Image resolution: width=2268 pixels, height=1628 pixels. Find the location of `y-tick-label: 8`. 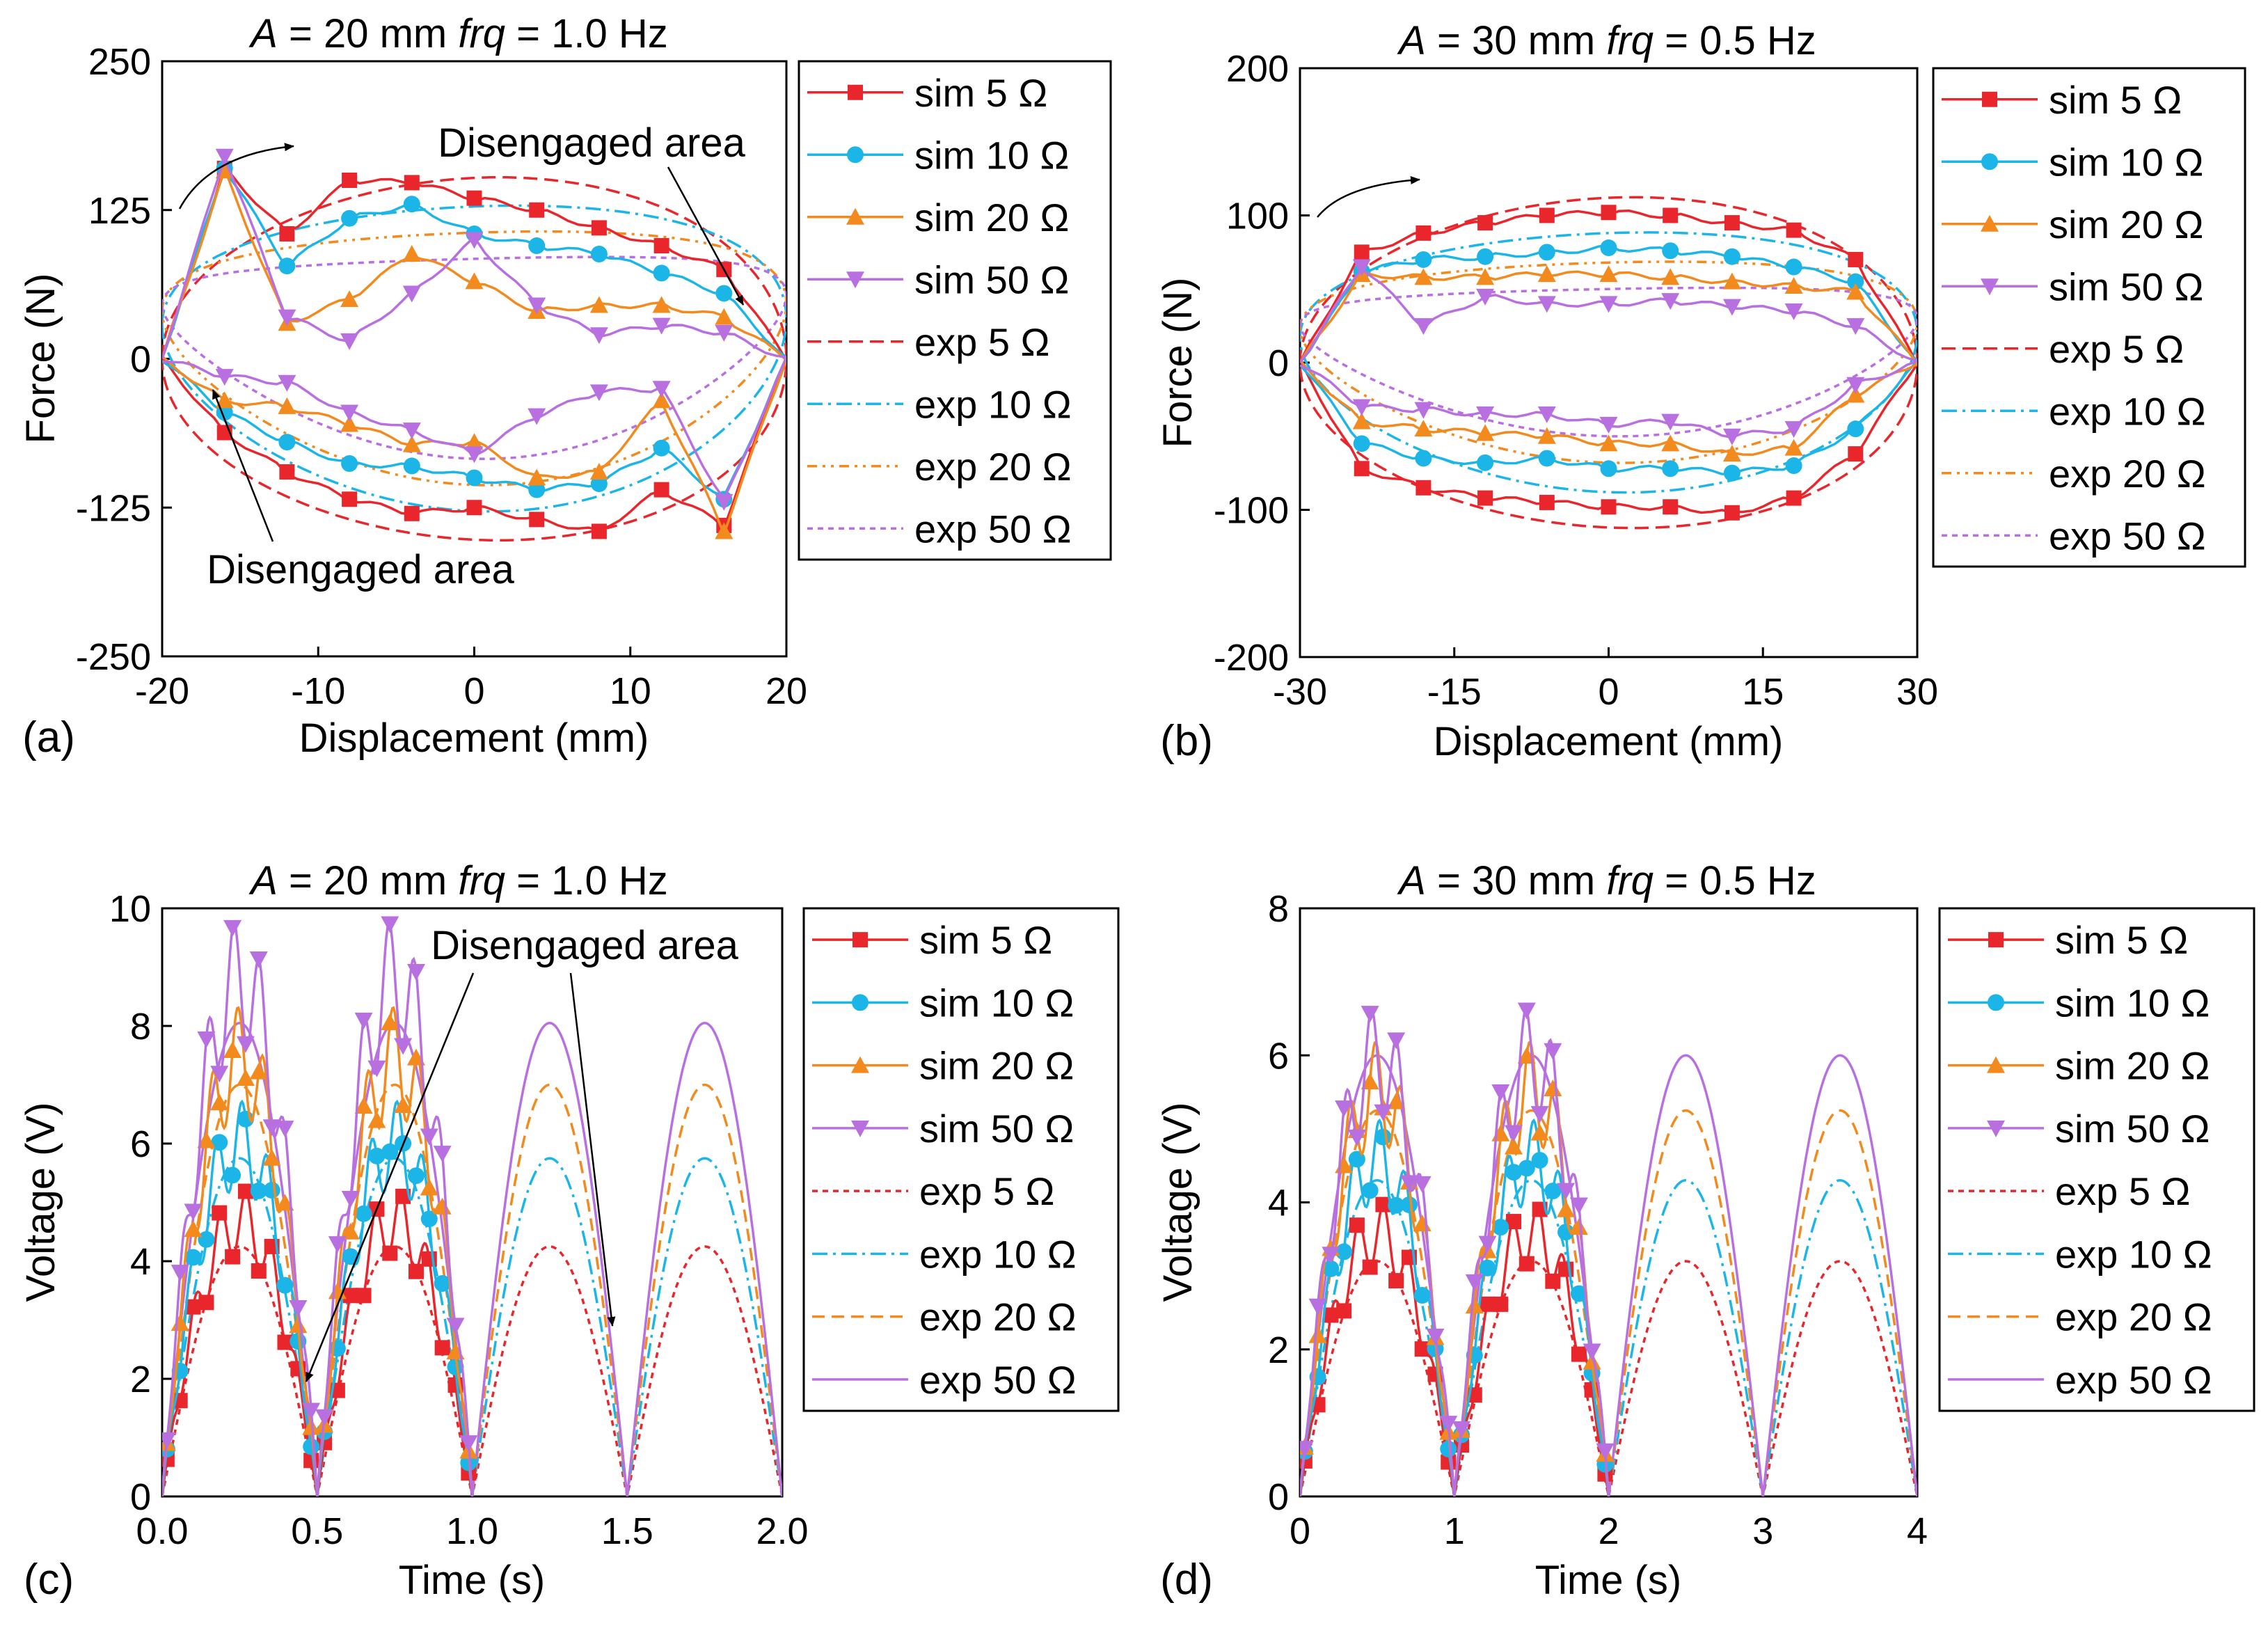

y-tick-label: 8 is located at coordinates (140, 1027).